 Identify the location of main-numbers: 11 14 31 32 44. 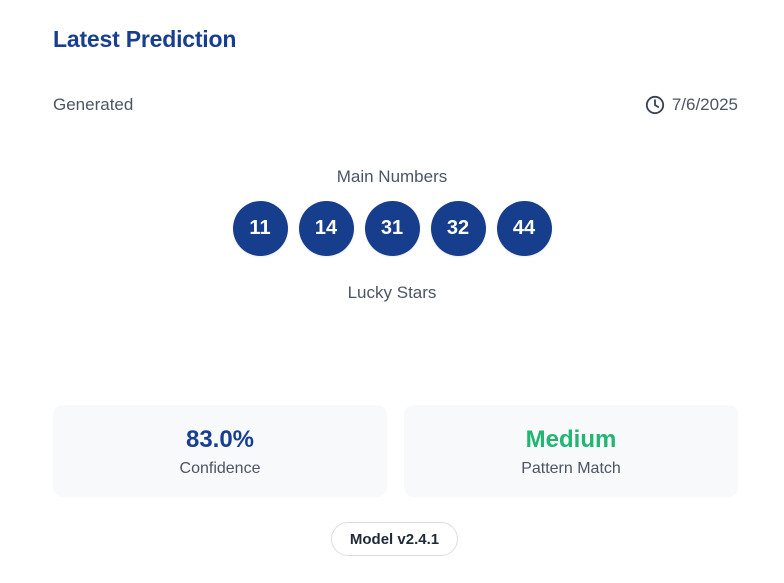
(392, 228).